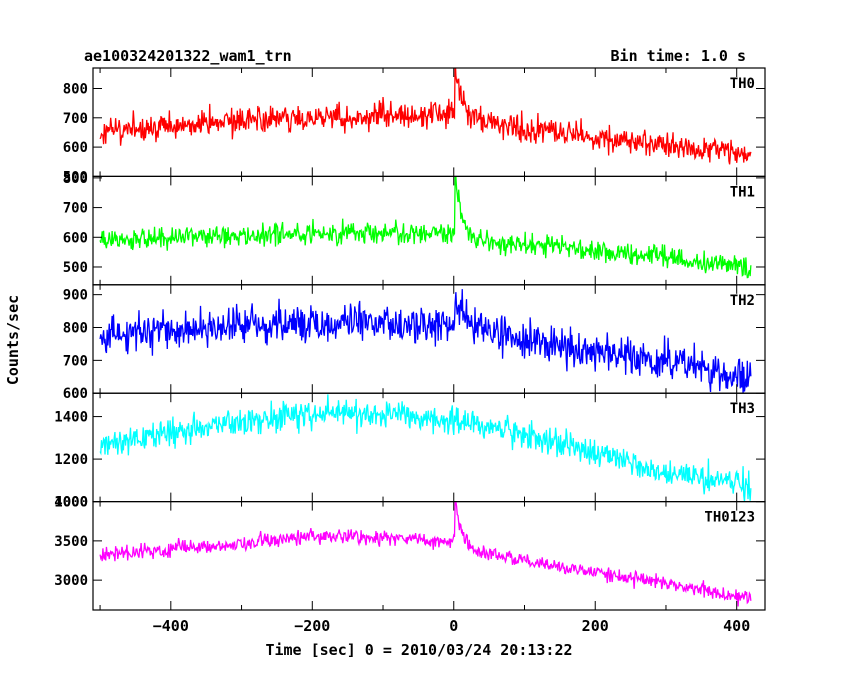 This screenshot has height=680, width=850. I want to click on series-line-th2, so click(425, 341).